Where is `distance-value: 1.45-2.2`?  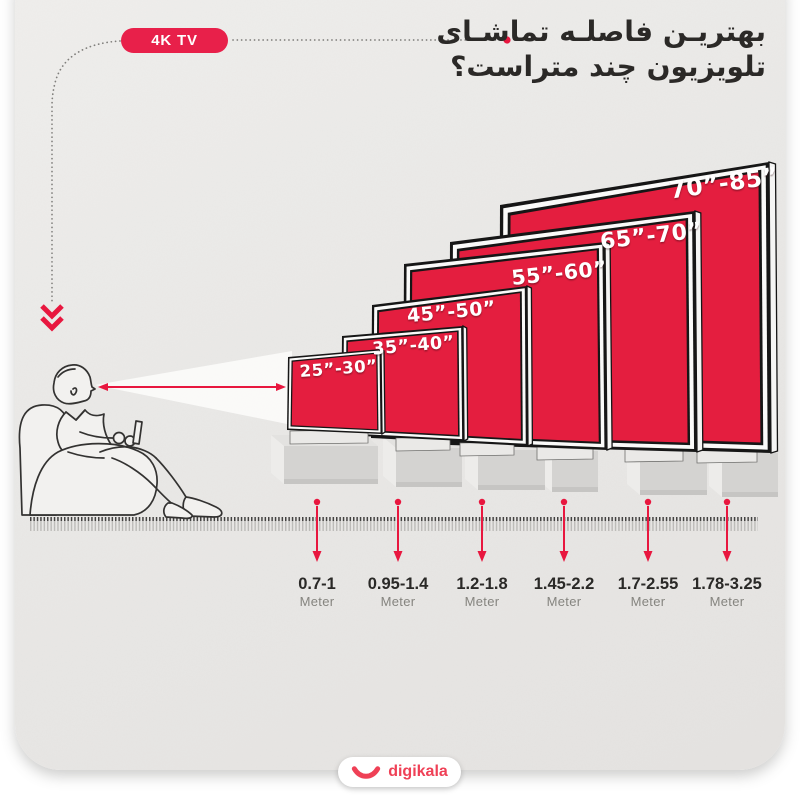
distance-value: 1.45-2.2 is located at coordinates (564, 584).